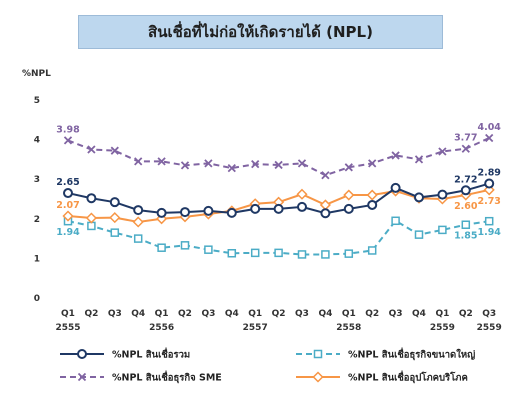 The height and width of the screenshot is (404, 520). What do you see at coordinates (161, 328) in the screenshot?
I see `x-year-label: 2556` at bounding box center [161, 328].